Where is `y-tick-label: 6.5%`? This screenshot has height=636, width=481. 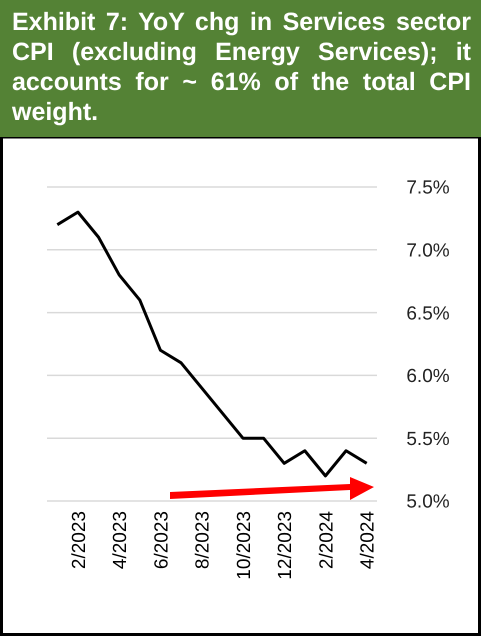 y-tick-label: 6.5% is located at coordinates (428, 313).